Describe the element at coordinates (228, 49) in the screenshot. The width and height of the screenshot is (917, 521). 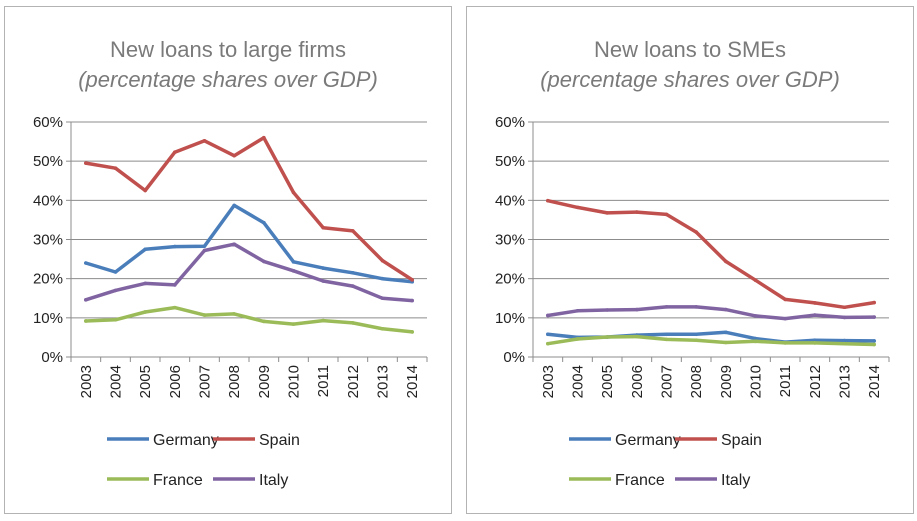
I see `chart-title: New loans to large firms` at that location.